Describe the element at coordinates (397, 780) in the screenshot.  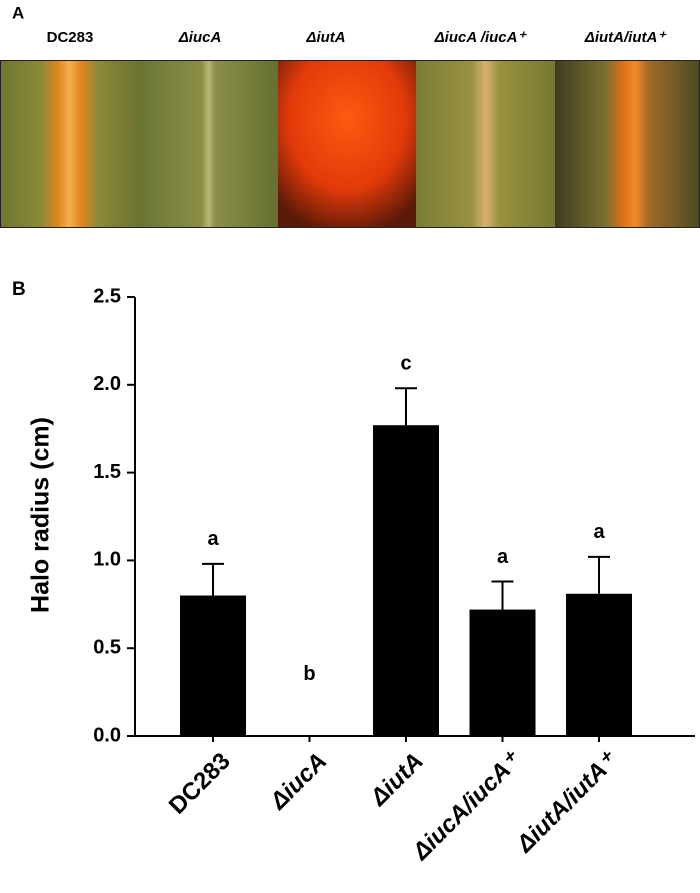
I see `x-tick-label: ΔiutA` at that location.